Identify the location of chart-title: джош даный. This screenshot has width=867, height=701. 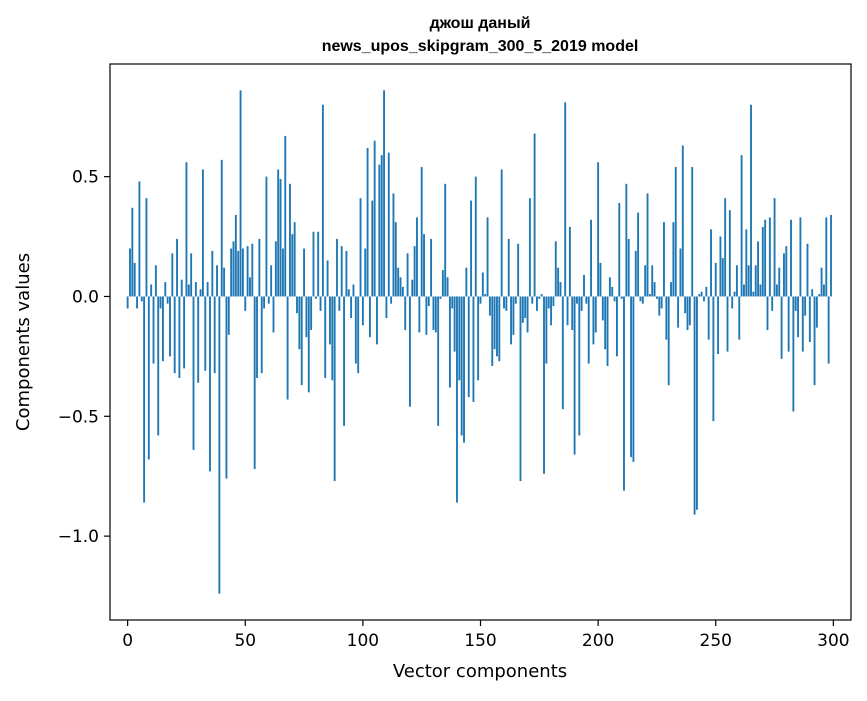
(480, 23).